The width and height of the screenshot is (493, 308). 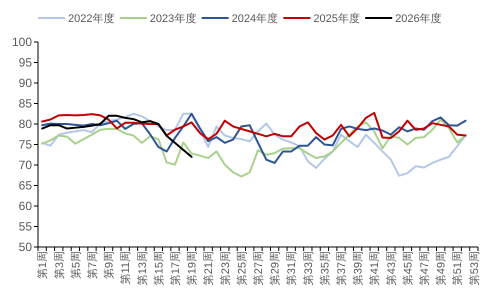 I want to click on y-tick-label: 100, so click(x=22, y=42).